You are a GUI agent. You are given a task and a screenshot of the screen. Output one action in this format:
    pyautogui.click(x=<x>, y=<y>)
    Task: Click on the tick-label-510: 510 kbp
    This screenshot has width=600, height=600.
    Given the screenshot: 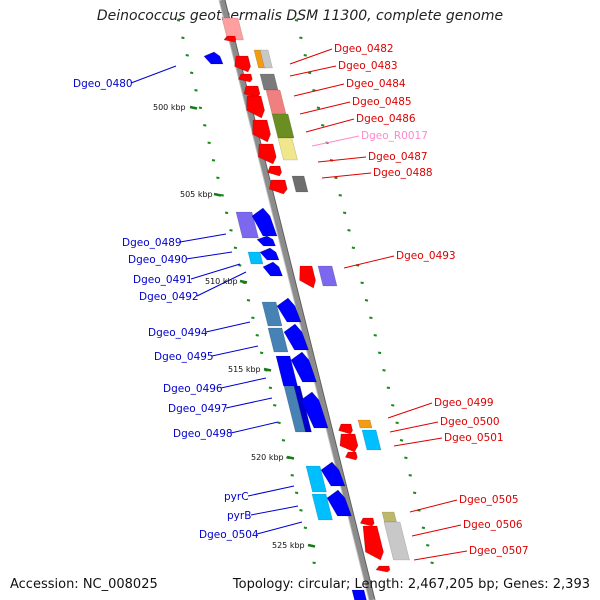 What is the action you would take?
    pyautogui.click(x=221, y=281)
    